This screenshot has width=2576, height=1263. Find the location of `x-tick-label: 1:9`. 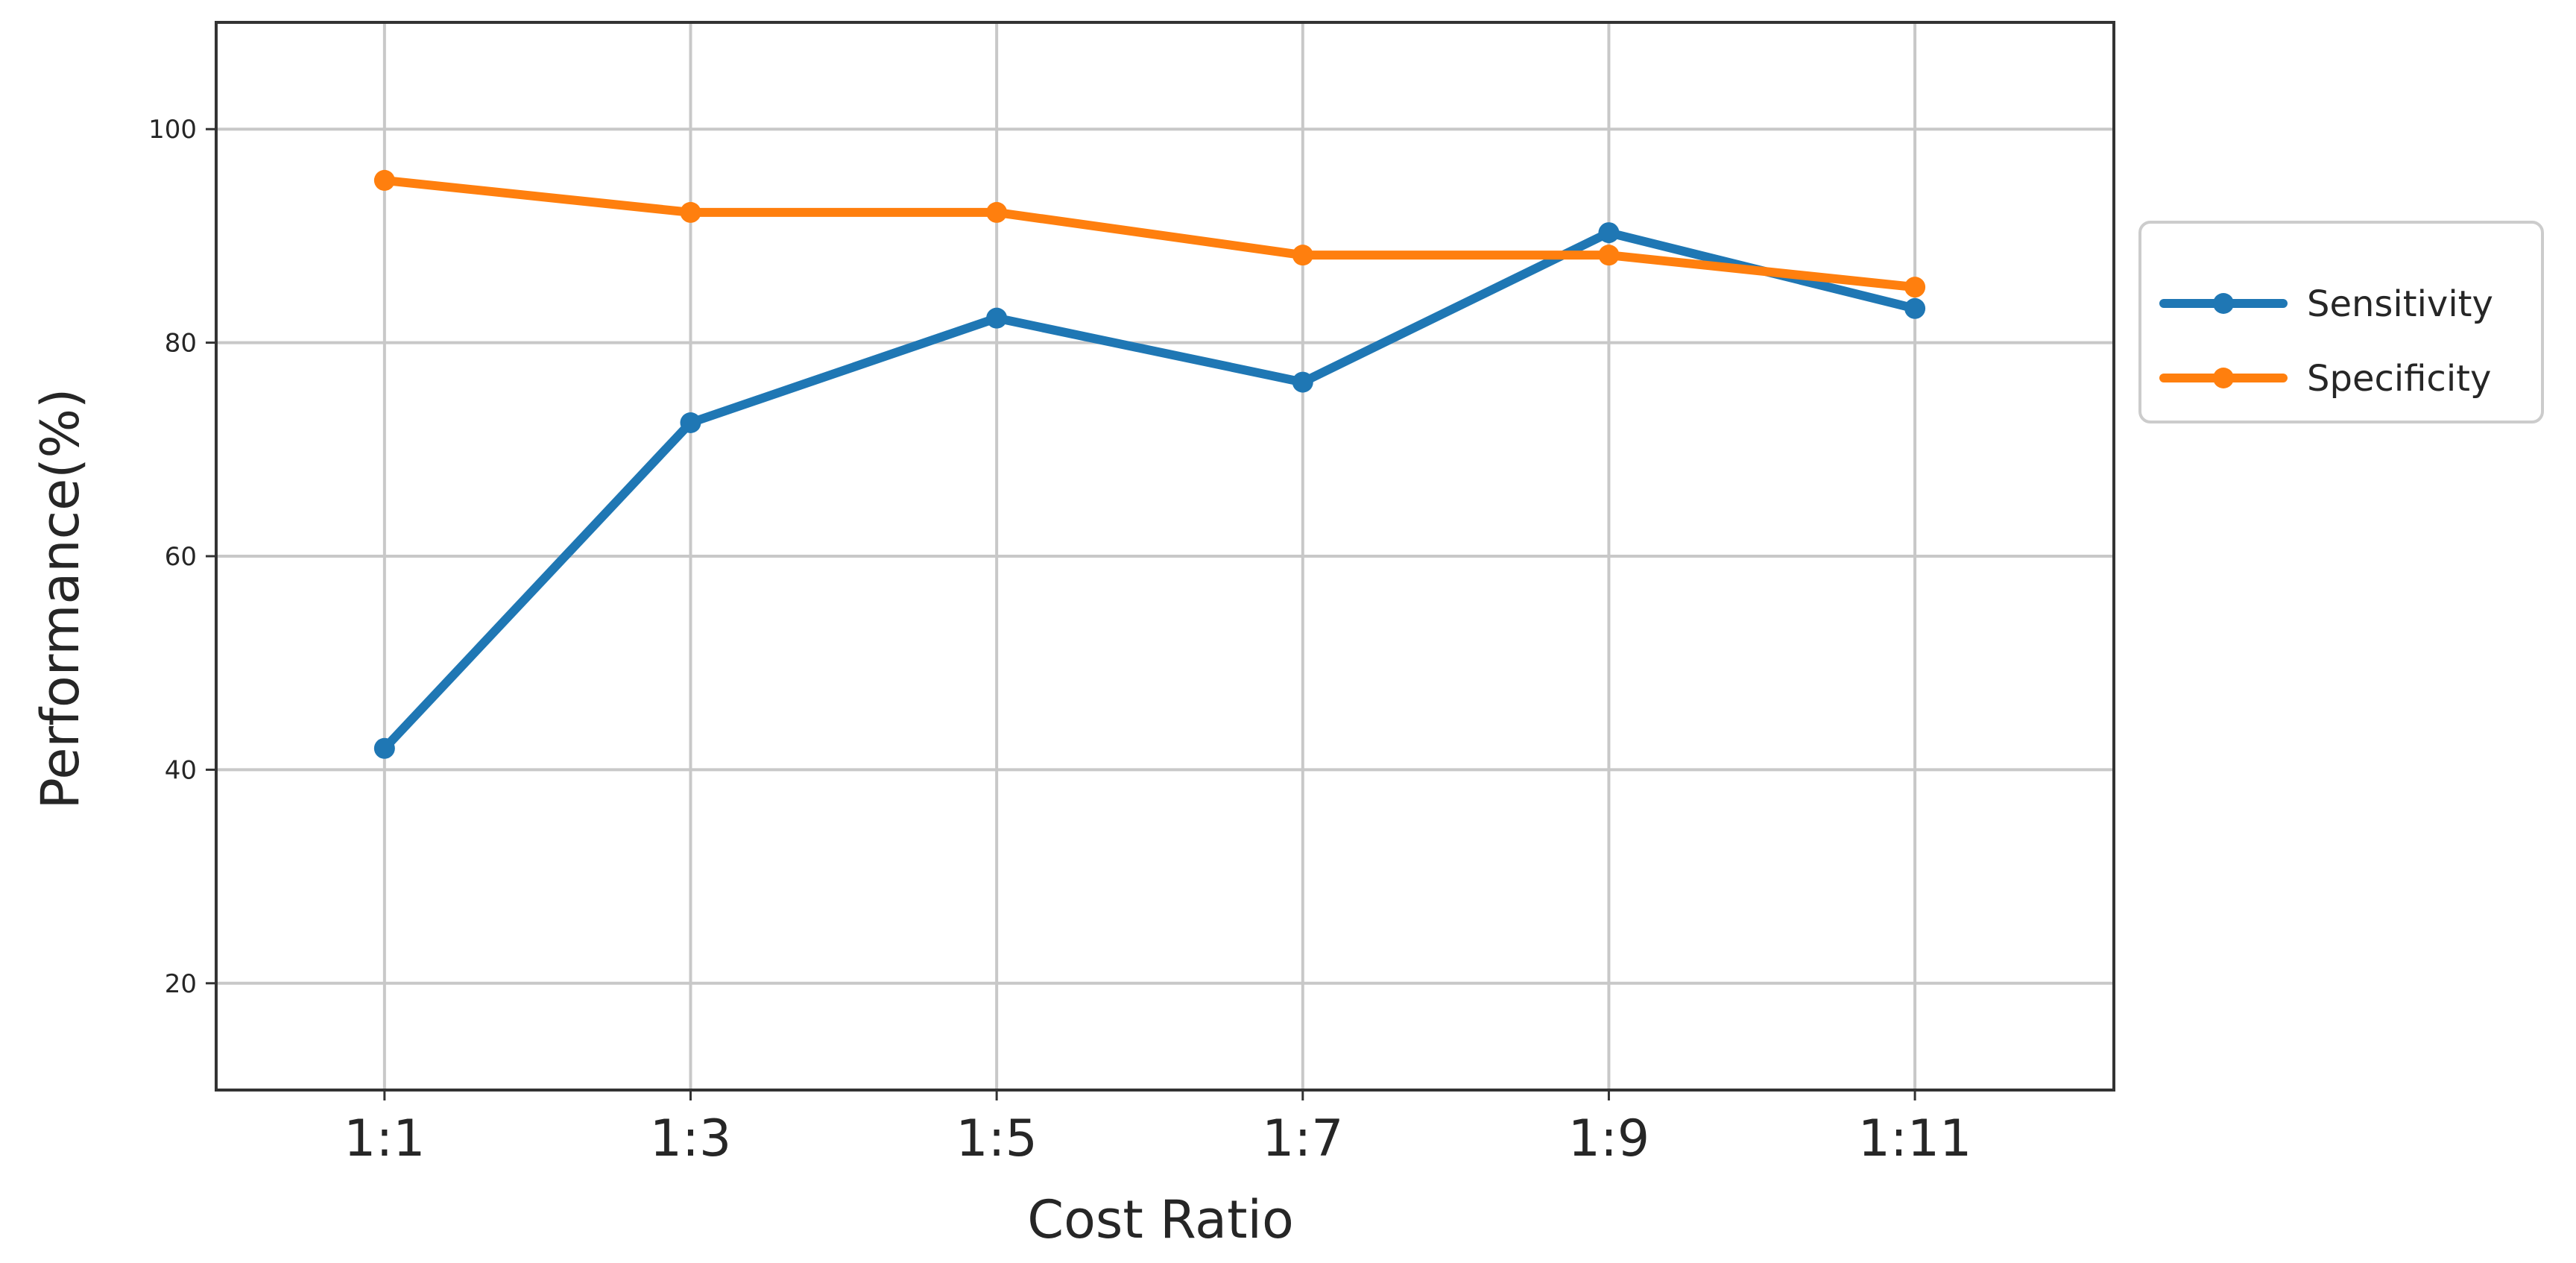

x-tick-label: 1:9 is located at coordinates (1609, 1138).